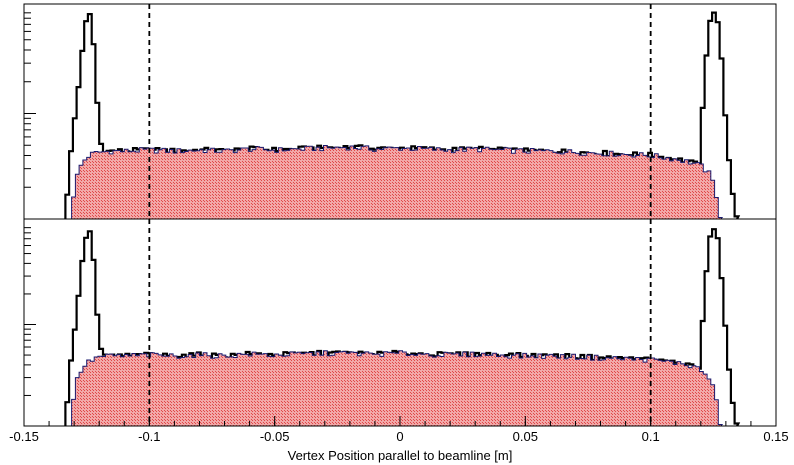 This screenshot has height=465, width=794. Describe the element at coordinates (149, 436) in the screenshot. I see `x-tick-label: -0.1` at that location.